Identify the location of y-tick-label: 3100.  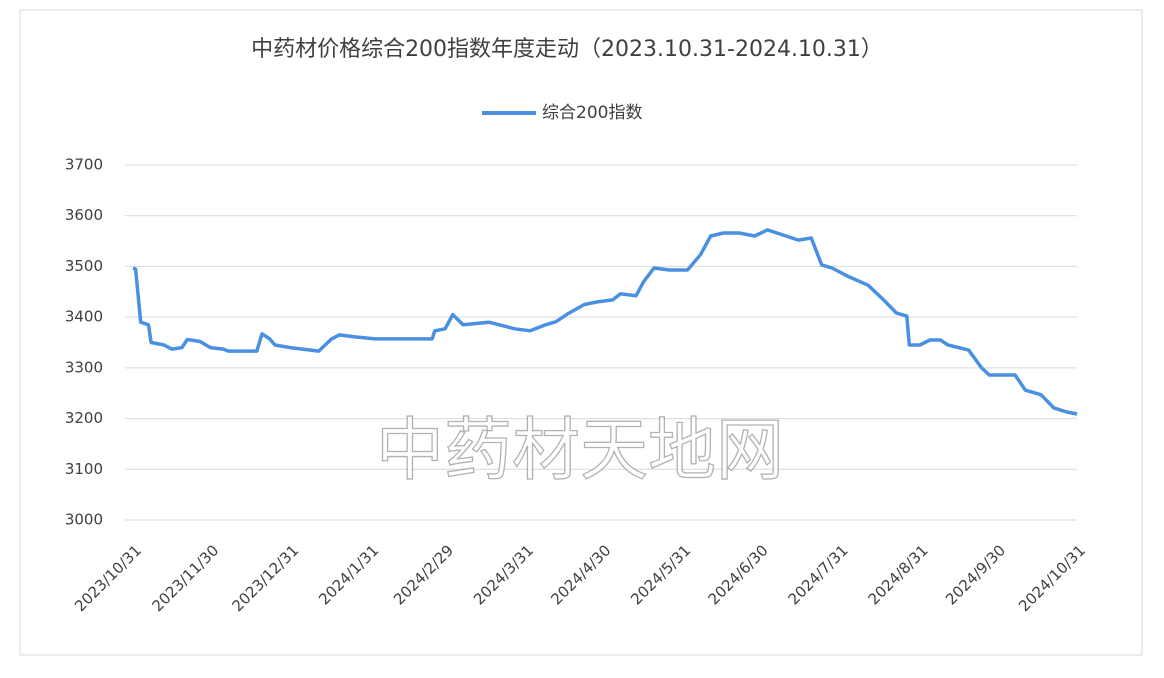
(84, 469).